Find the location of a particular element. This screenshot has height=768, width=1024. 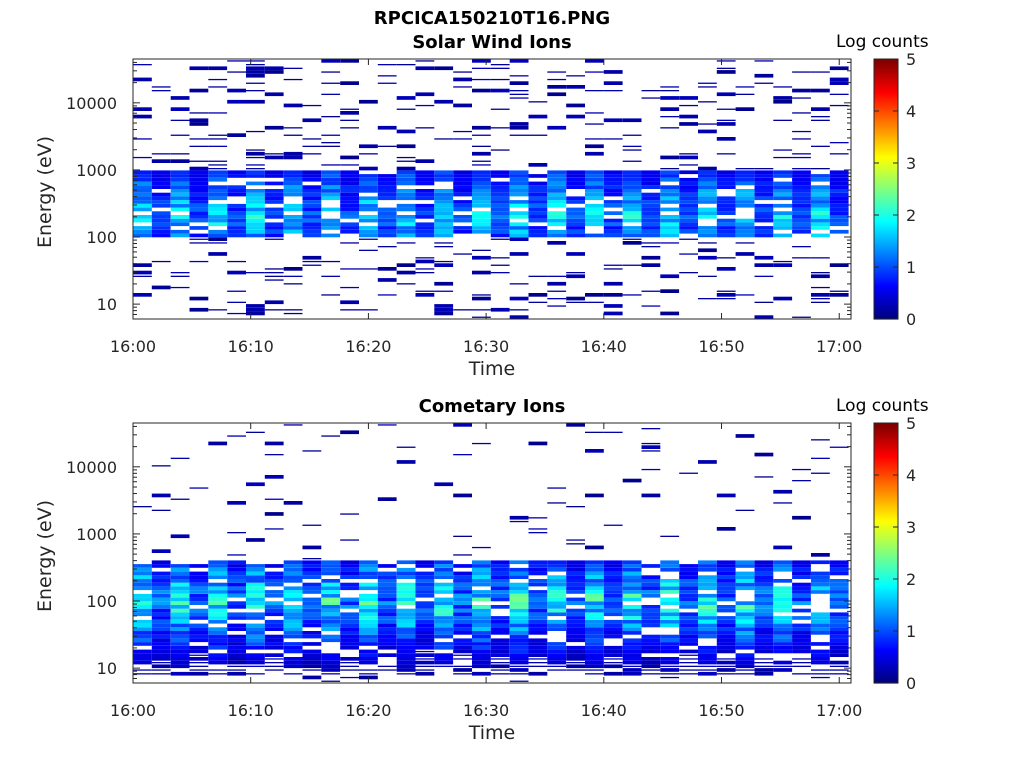

x-tick-label: 16:30 is located at coordinates (486, 346).